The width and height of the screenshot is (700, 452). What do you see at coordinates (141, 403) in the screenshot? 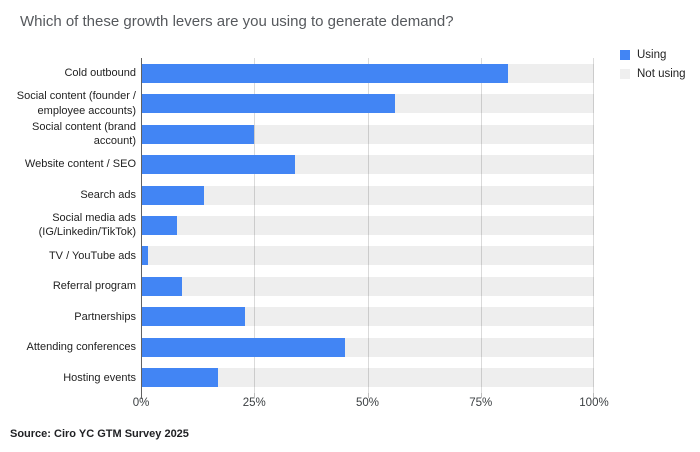
I see `x-tick-label: 0%` at bounding box center [141, 403].